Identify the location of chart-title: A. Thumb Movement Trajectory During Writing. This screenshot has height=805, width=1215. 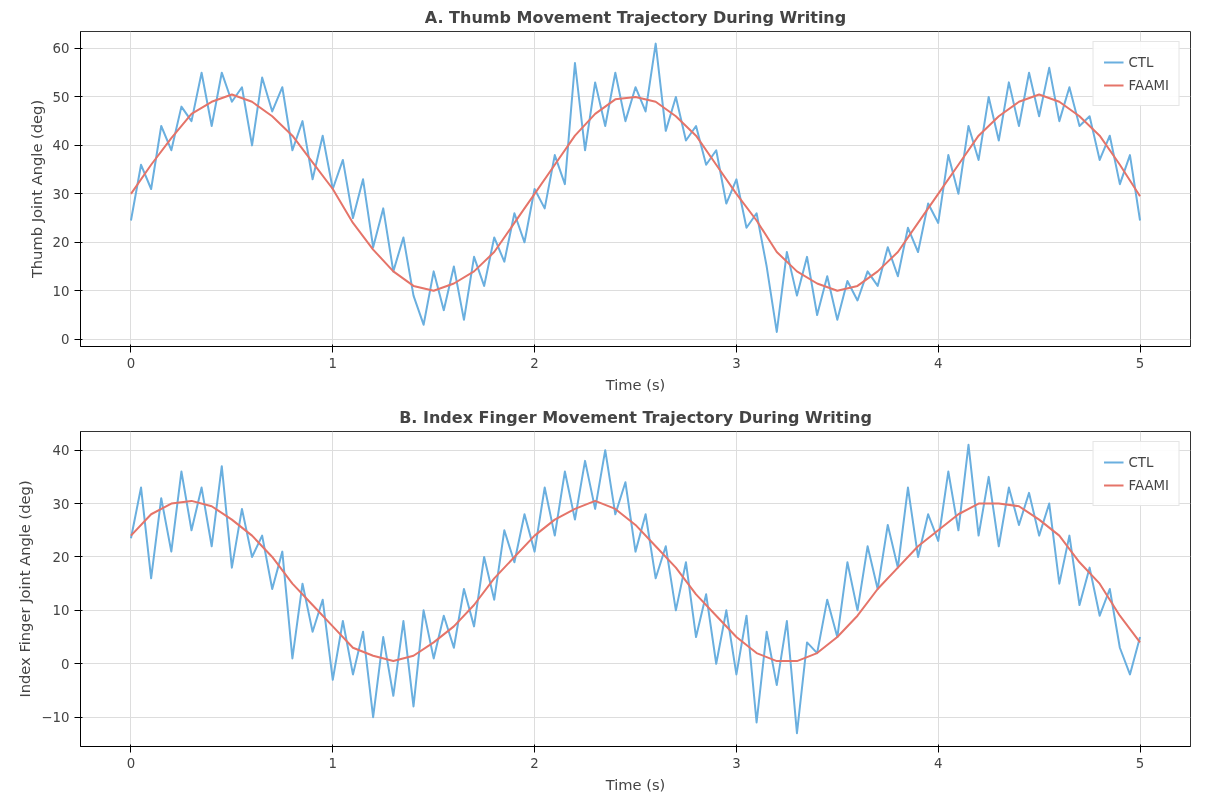
(635, 17).